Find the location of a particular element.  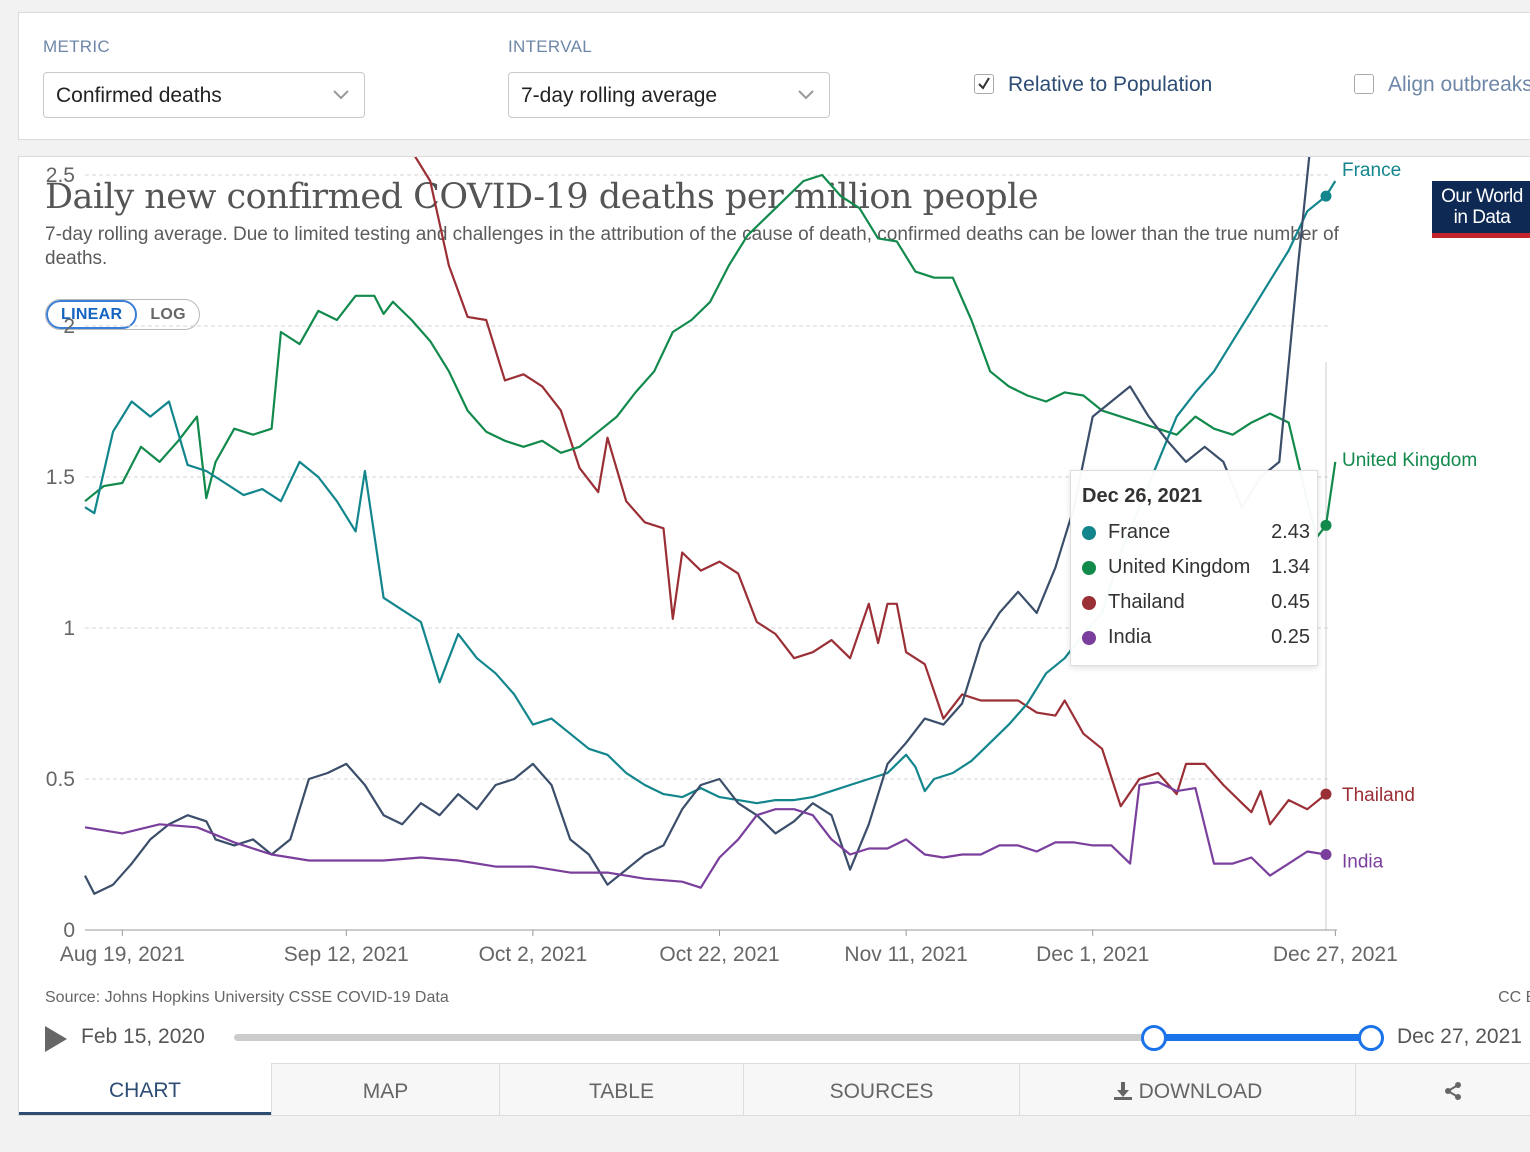

united-kingdom-dot-icon is located at coordinates (1089, 568).